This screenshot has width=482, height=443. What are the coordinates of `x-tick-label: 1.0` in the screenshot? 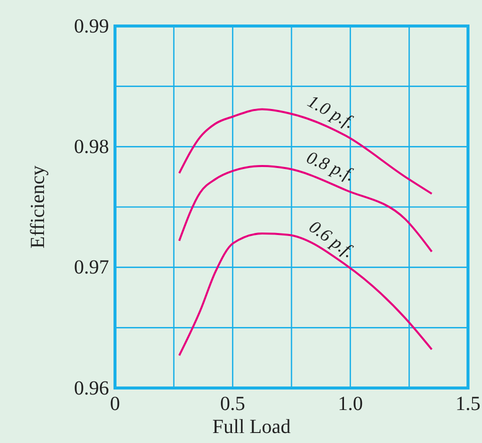 It's located at (350, 404).